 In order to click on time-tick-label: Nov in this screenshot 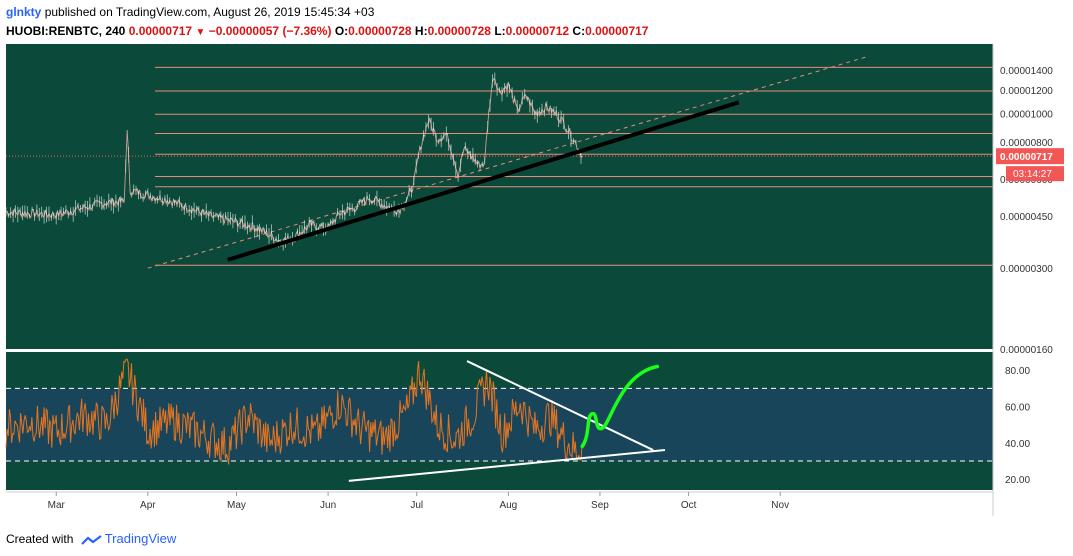, I will do `click(780, 505)`.